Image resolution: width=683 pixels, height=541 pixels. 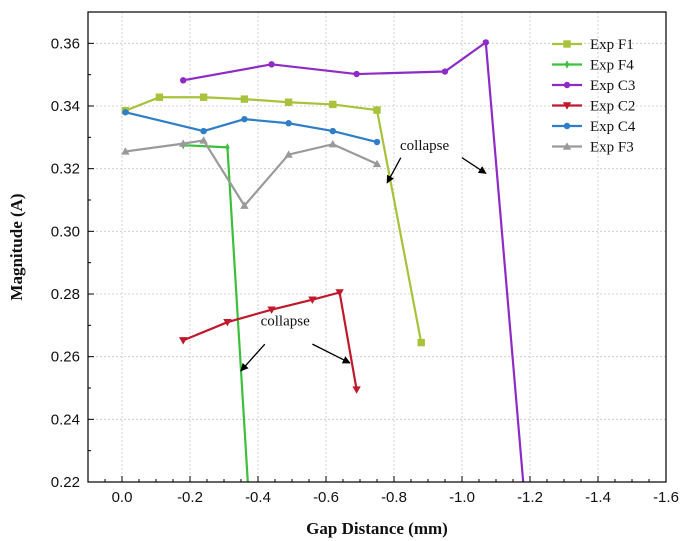 I want to click on legend-item-exp-f4: Exp F4, so click(x=593, y=66).